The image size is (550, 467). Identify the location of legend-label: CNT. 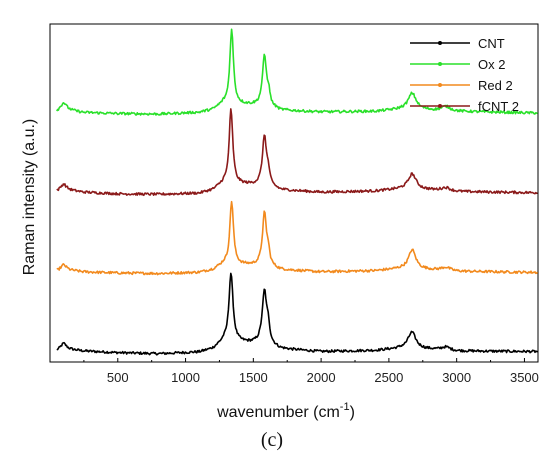
(491, 43).